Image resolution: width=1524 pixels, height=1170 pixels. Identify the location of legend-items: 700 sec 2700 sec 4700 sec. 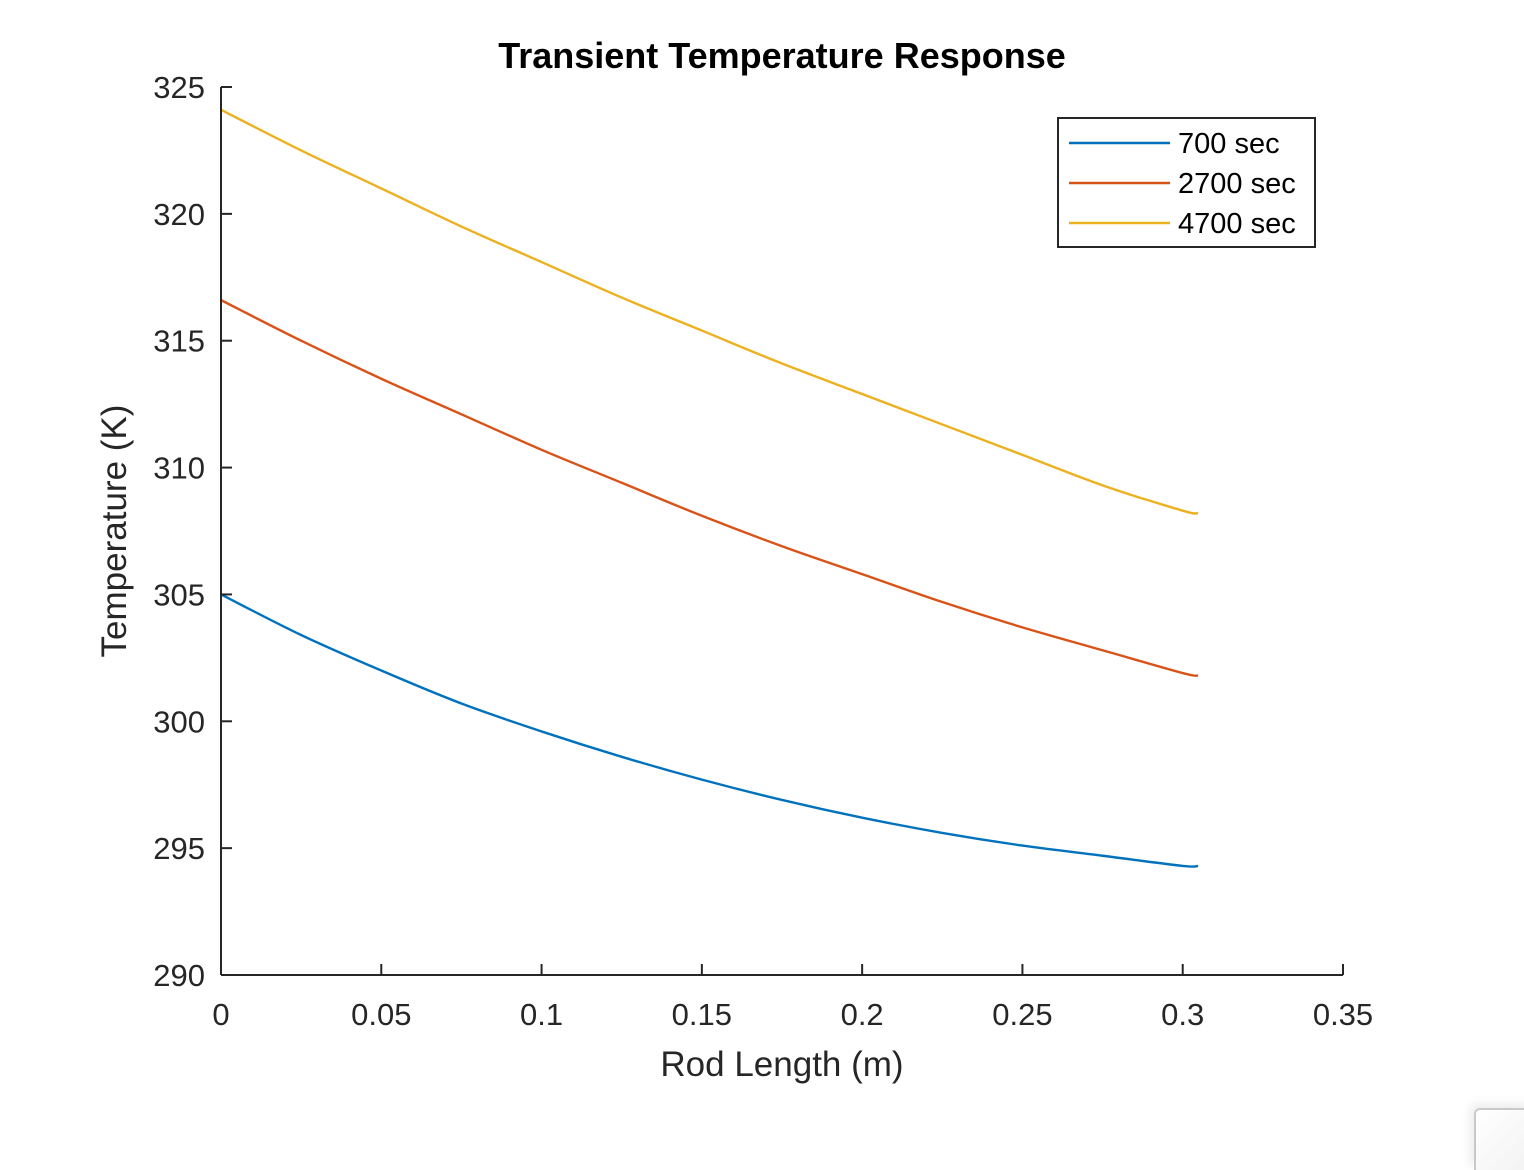
(1182, 184).